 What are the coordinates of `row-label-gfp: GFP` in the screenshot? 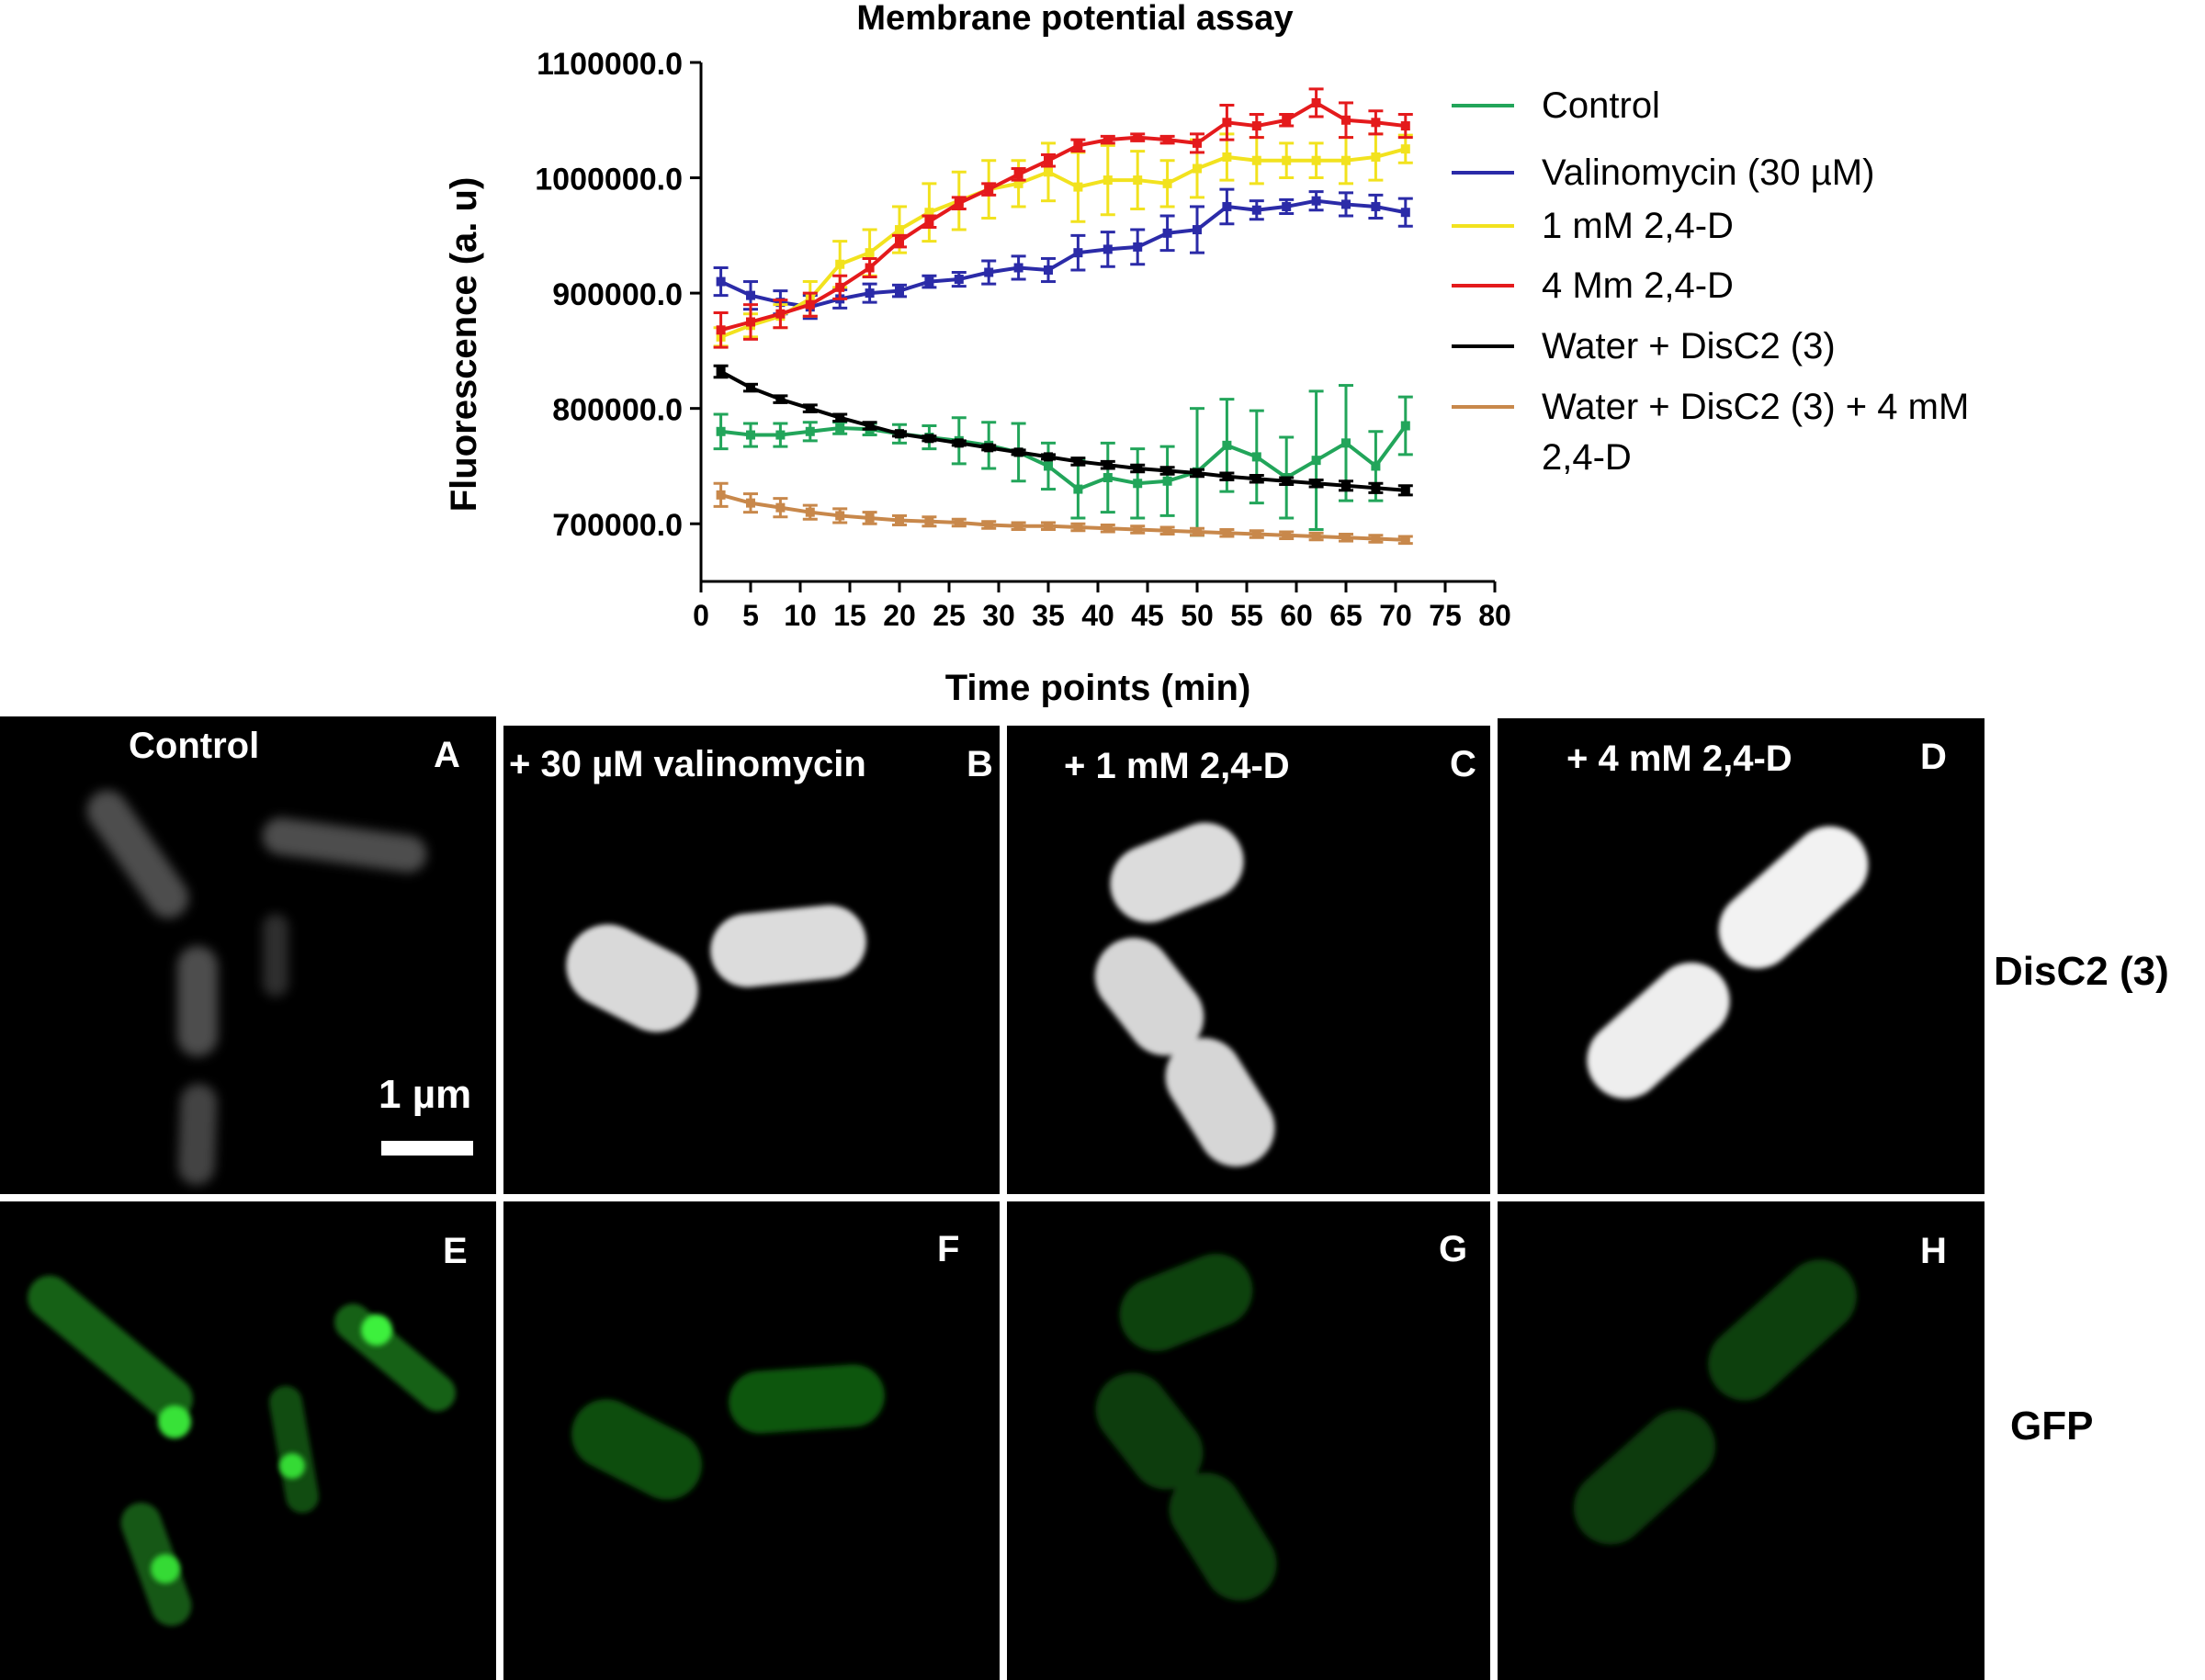 It's located at (2052, 1426).